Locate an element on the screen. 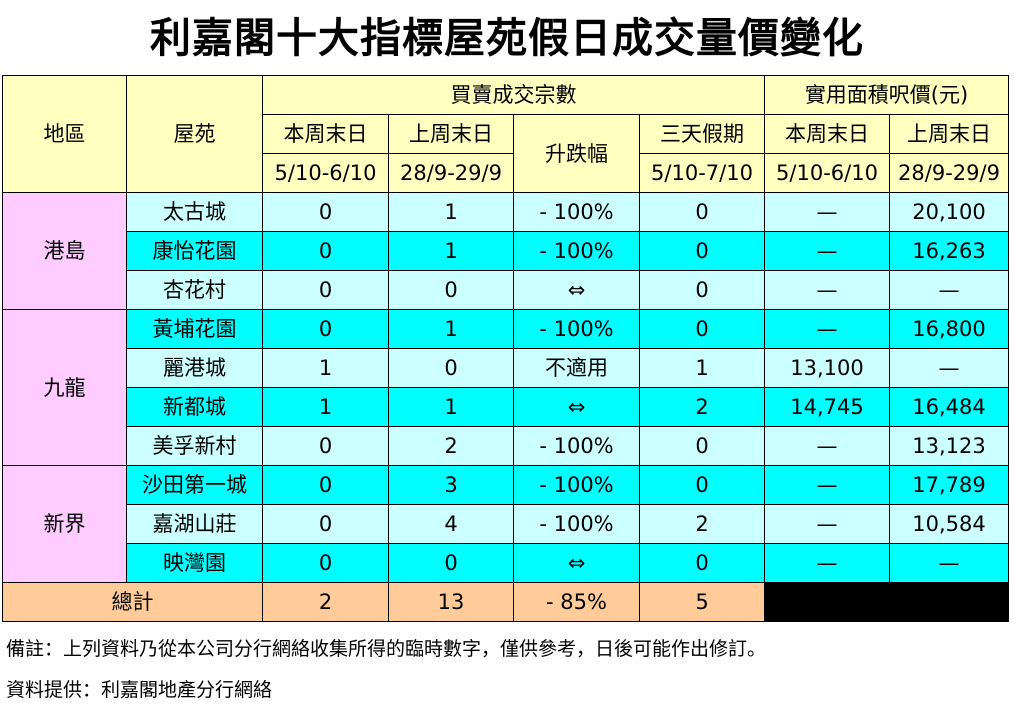 This screenshot has width=1014, height=707. header-change: 升跌幅 is located at coordinates (576, 153).